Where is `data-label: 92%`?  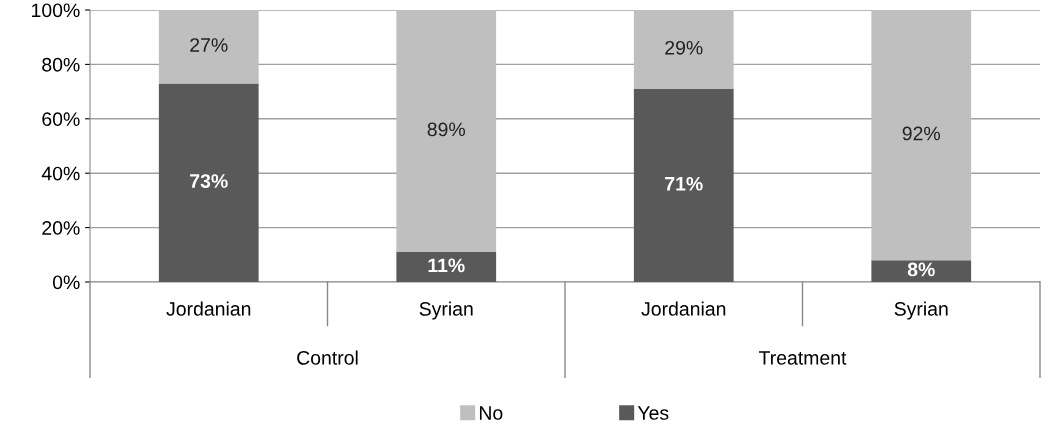 data-label: 92% is located at coordinates (921, 133).